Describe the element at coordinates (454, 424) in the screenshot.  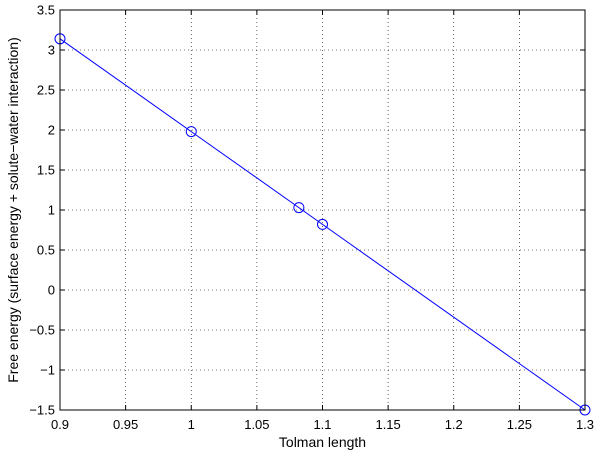
I see `x-tick-label: 1.2` at that location.